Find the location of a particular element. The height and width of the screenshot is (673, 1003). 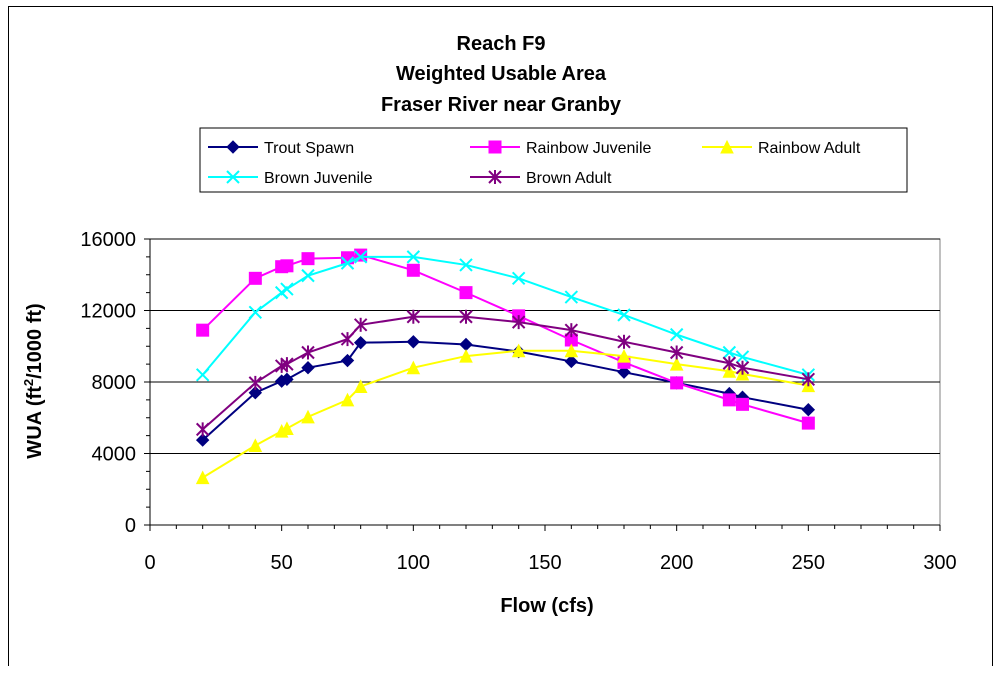

chart-title-line-1: Reach F9 is located at coordinates (501, 44).